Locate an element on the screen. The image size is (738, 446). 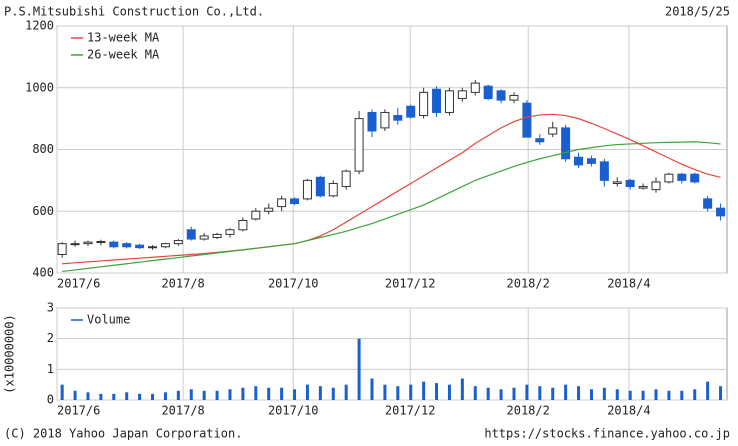
y-tick-label: 1000 is located at coordinates (39, 87).